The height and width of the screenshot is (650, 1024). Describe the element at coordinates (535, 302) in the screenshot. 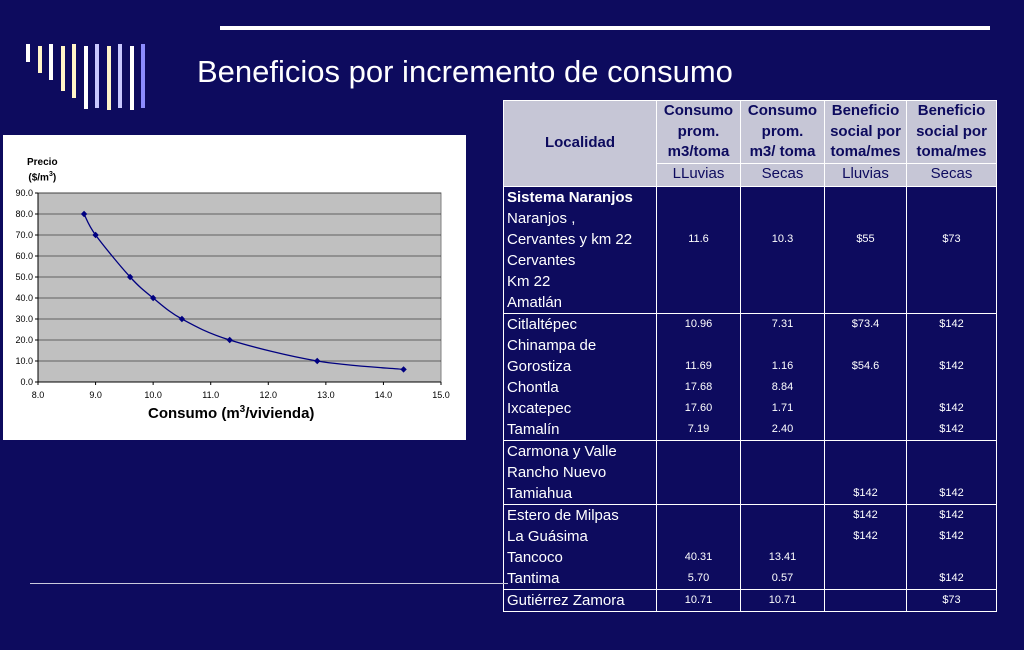

I see `localidad-name: Amatlán` at that location.